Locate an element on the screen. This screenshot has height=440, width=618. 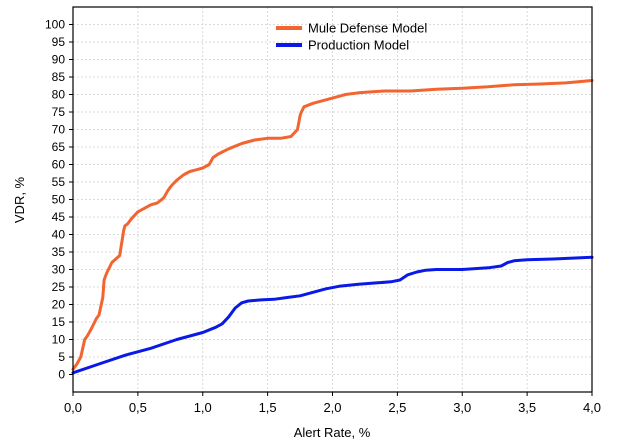
x-tick-label: 0,5 is located at coordinates (138, 407).